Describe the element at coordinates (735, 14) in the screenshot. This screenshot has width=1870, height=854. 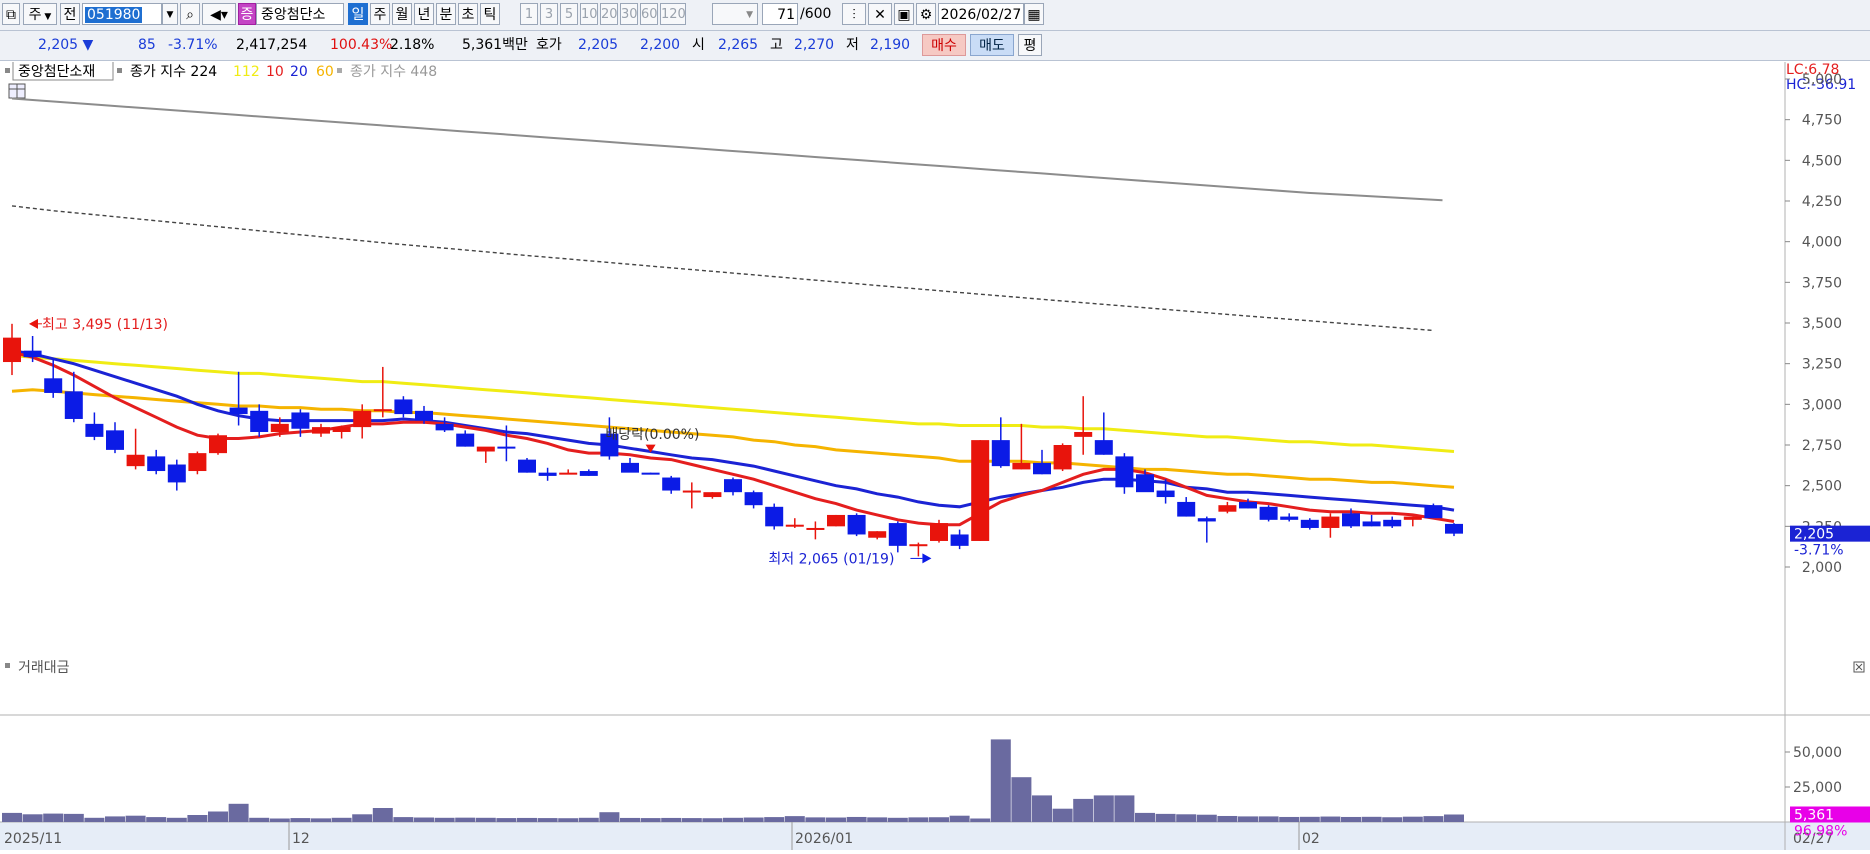
I see `blank-dropdown: ▼` at that location.